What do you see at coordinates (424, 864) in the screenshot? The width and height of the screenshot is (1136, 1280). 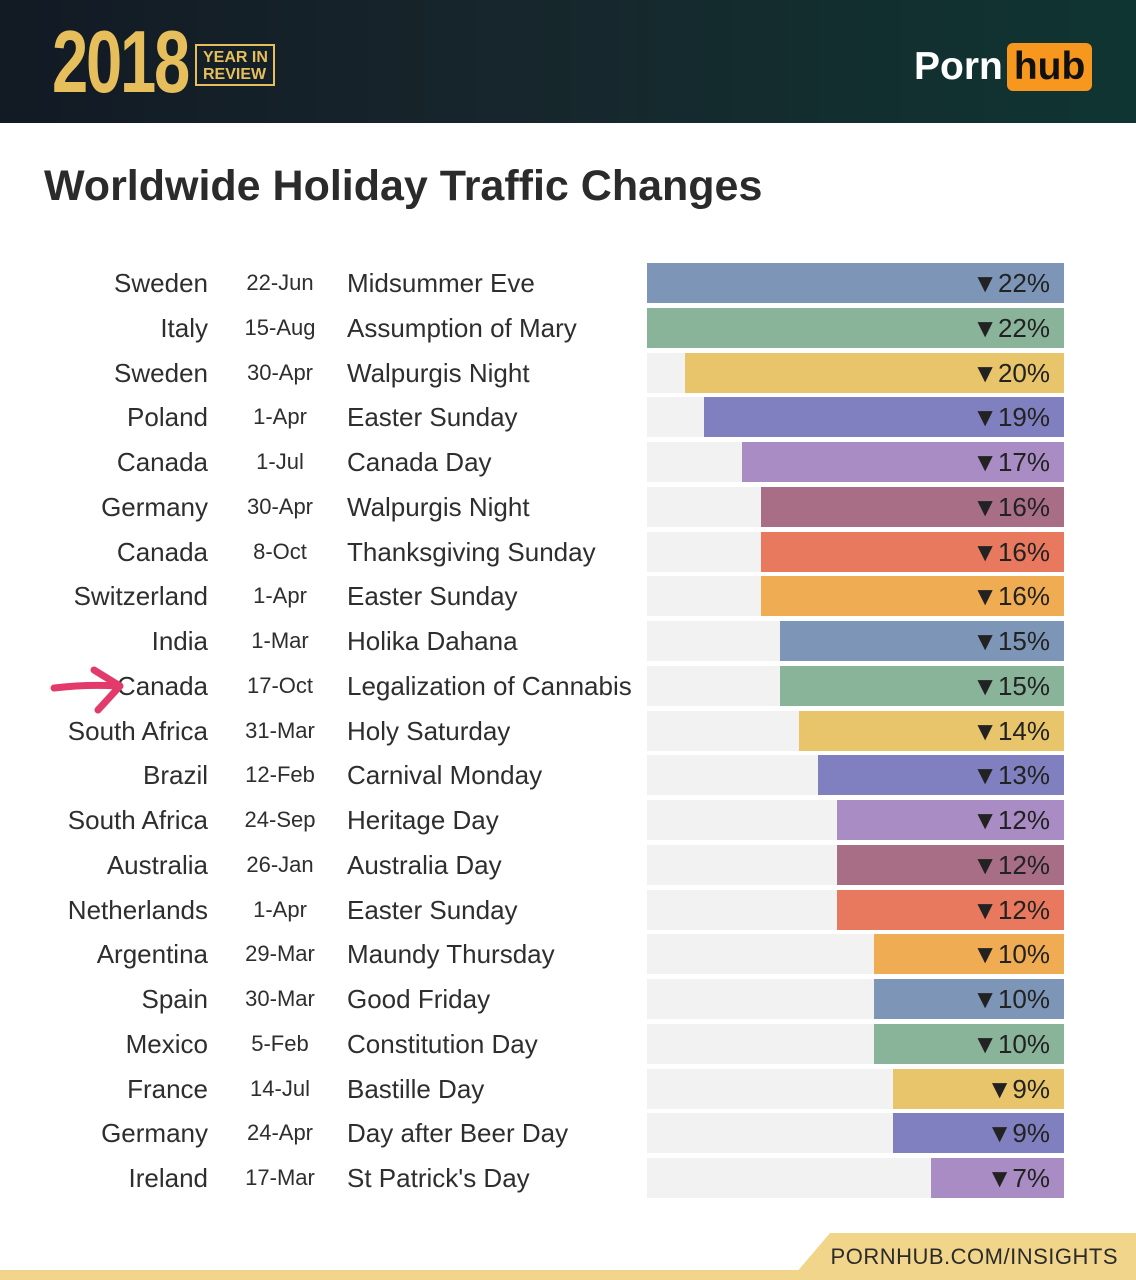 I see `row-holiday: Australia Day` at bounding box center [424, 864].